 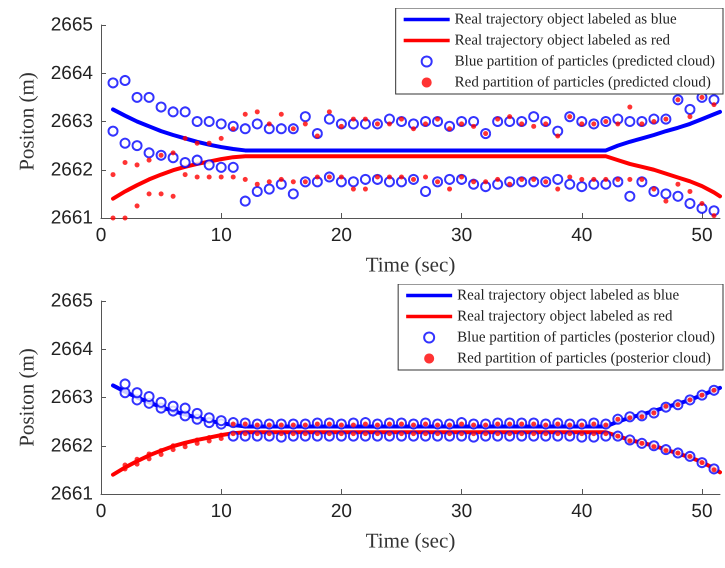 I want to click on legend-label: Blue partition of particles (posterior cloud), so click(x=586, y=338).